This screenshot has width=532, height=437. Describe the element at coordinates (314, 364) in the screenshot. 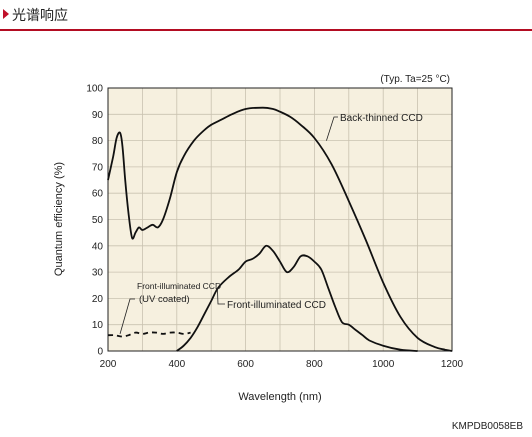

I see `x-tick-label: 800` at that location.